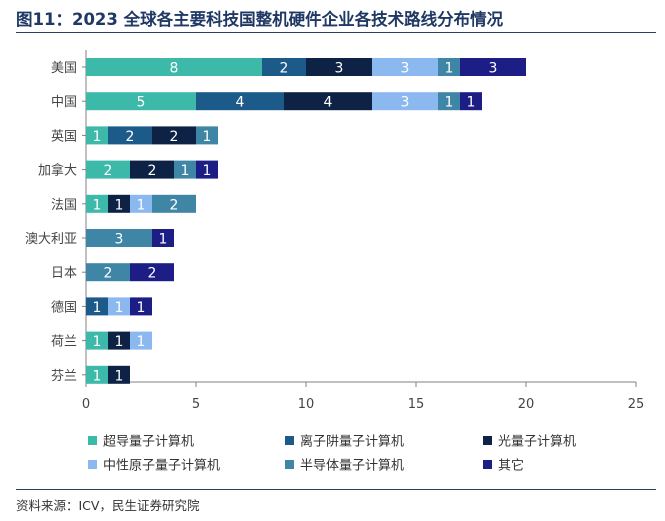  Describe the element at coordinates (636, 404) in the screenshot. I see `x-tick-label: 25` at that location.